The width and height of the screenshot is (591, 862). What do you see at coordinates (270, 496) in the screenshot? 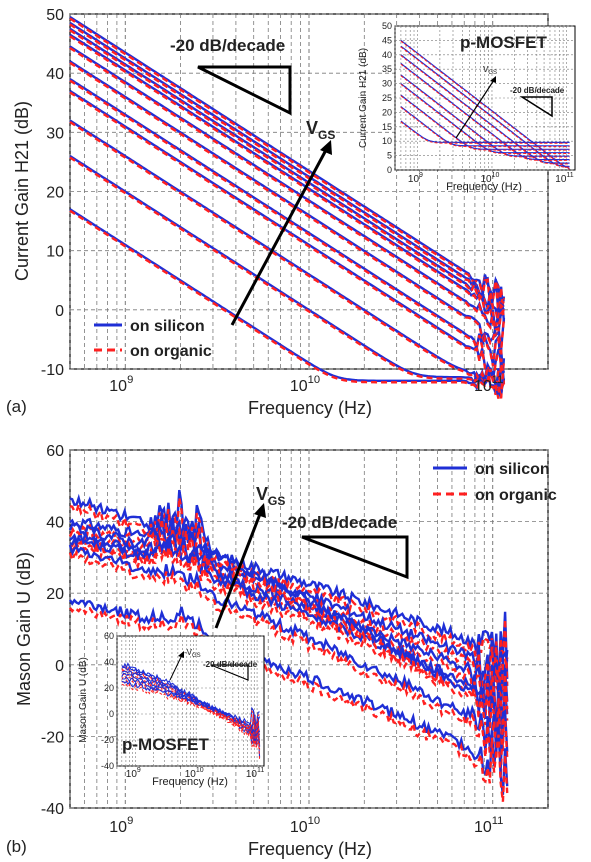
I see `vgs-label-b: VGS` at bounding box center [270, 496].